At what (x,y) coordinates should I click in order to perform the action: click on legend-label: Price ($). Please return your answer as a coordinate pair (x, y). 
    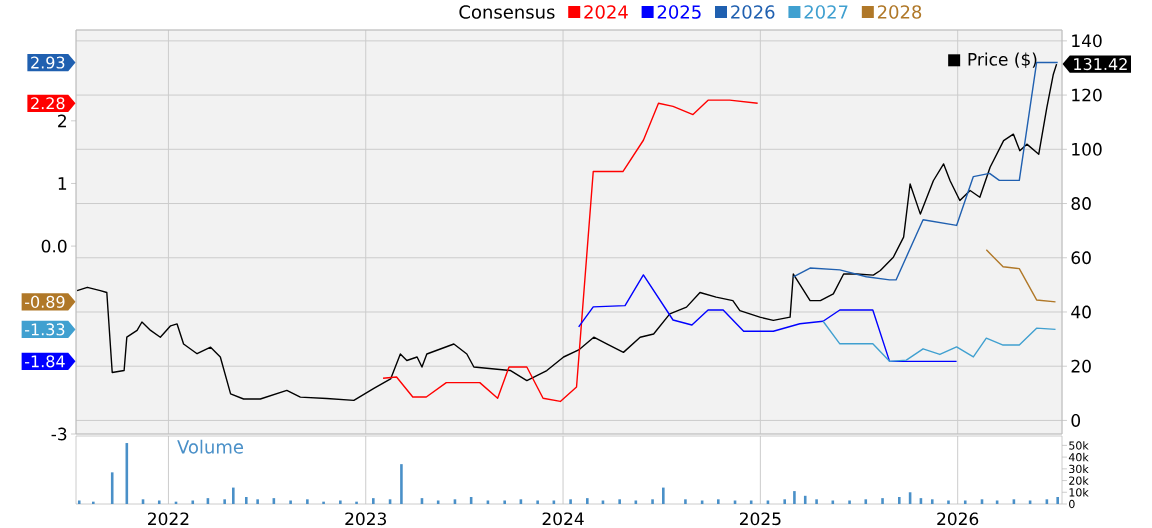
    Looking at the image, I should click on (1002, 60).